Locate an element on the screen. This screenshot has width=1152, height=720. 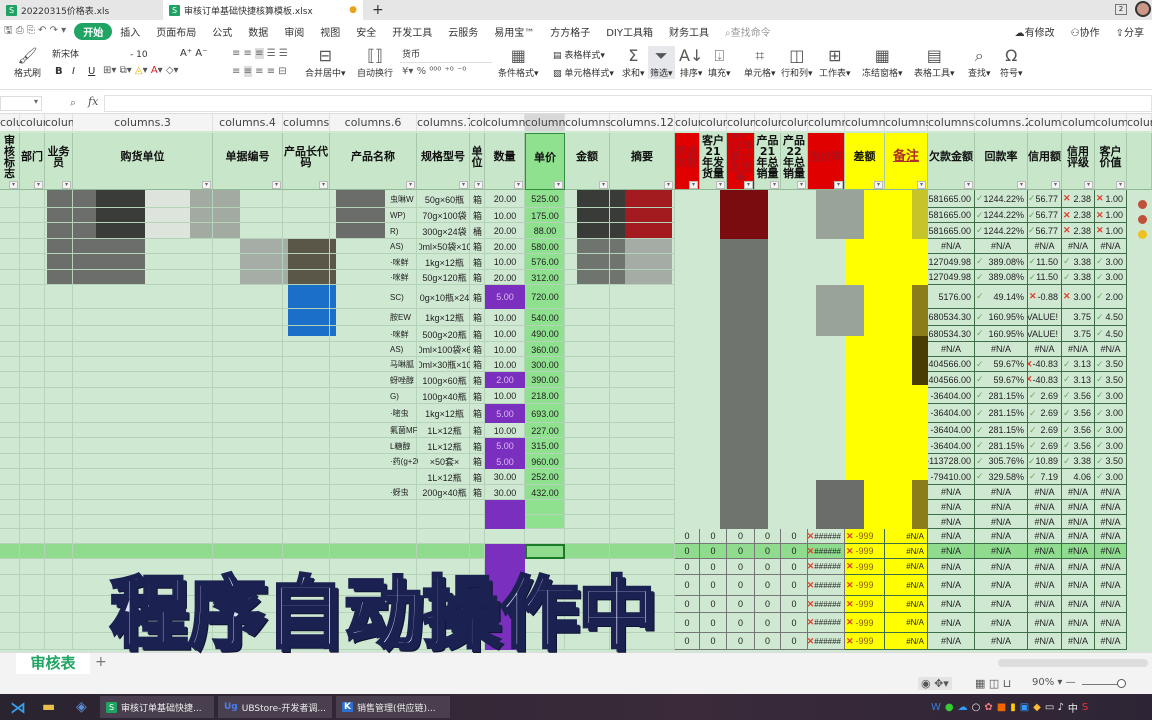
aj-cell: ✓ 3.38 is located at coordinates (1078, 277).